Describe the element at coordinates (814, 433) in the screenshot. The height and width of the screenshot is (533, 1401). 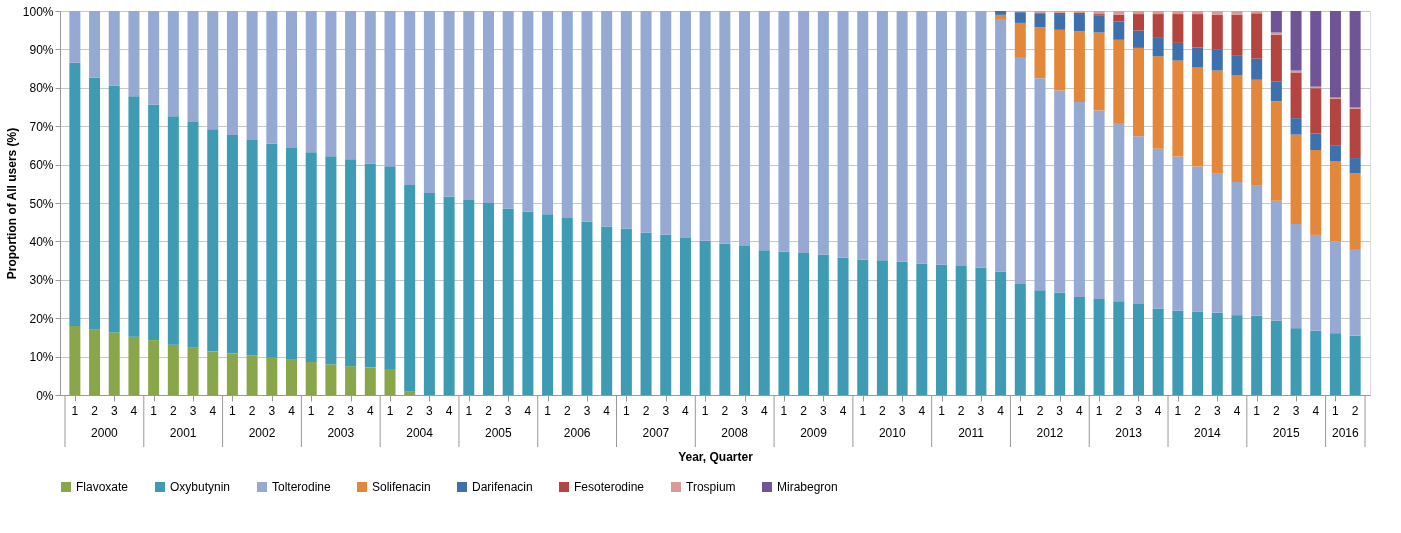
I see `text: 2009` at that location.